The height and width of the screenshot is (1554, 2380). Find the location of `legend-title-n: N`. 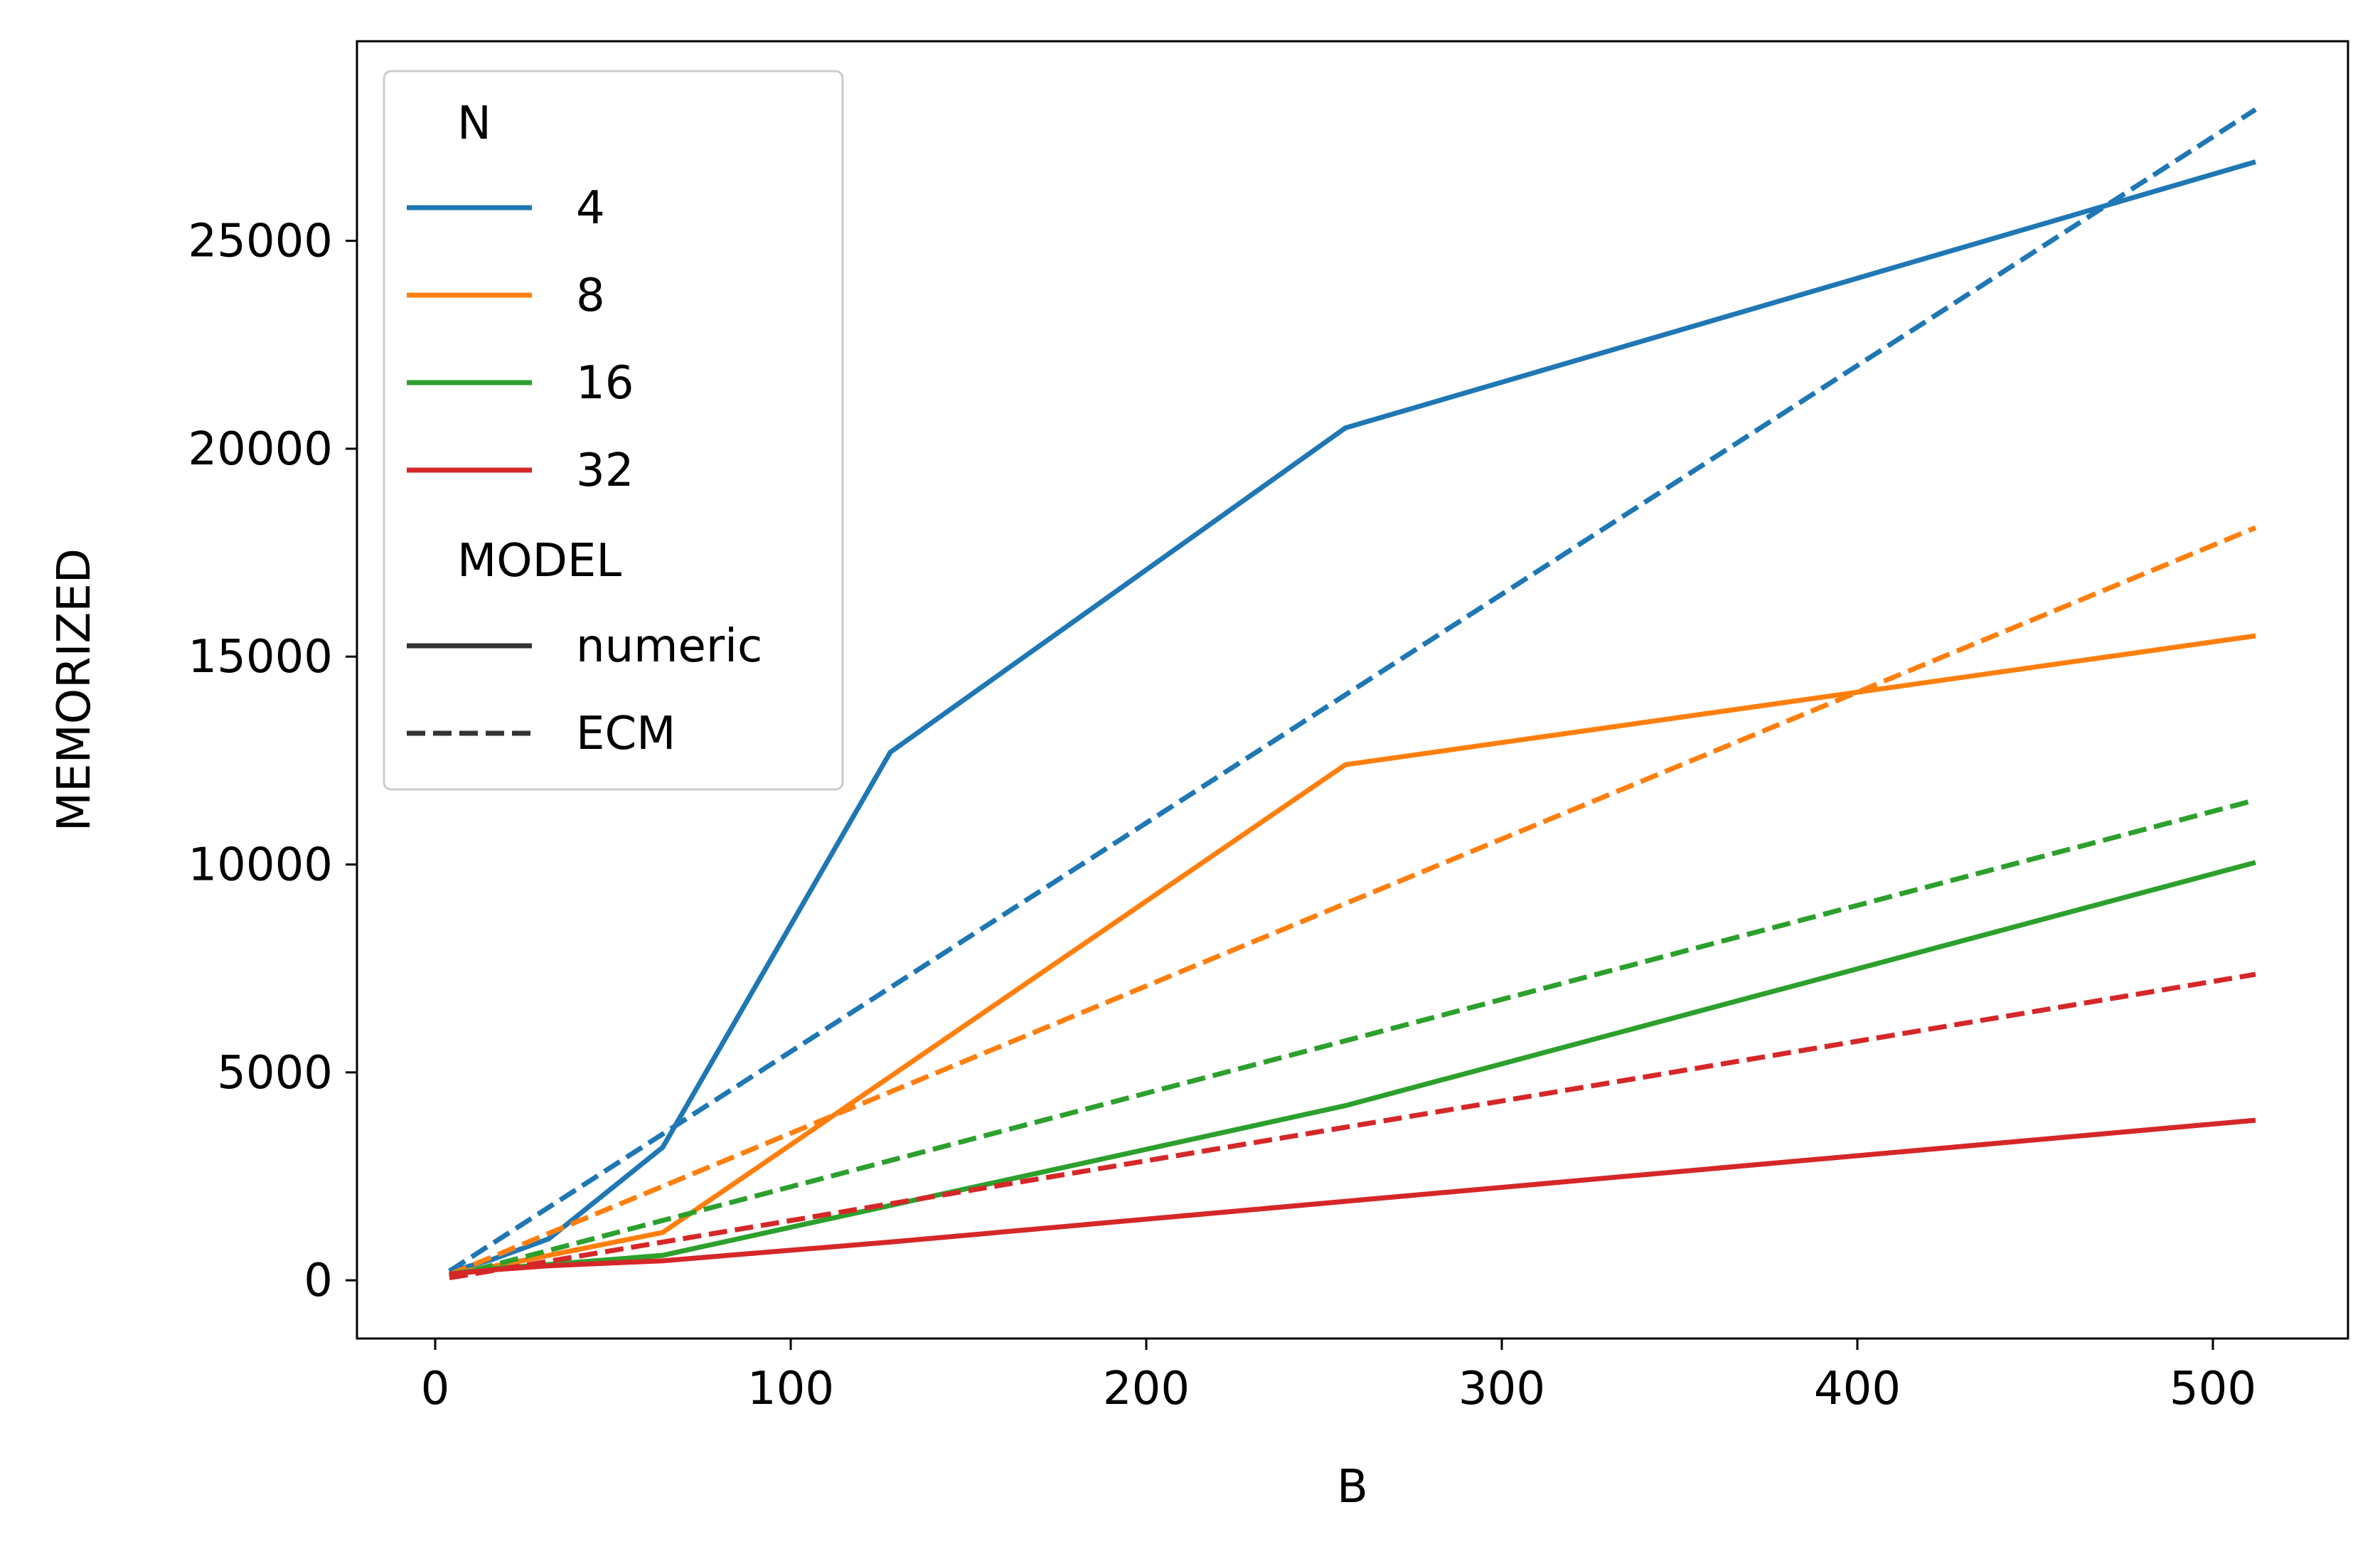

legend-title-n: N is located at coordinates (474, 123).